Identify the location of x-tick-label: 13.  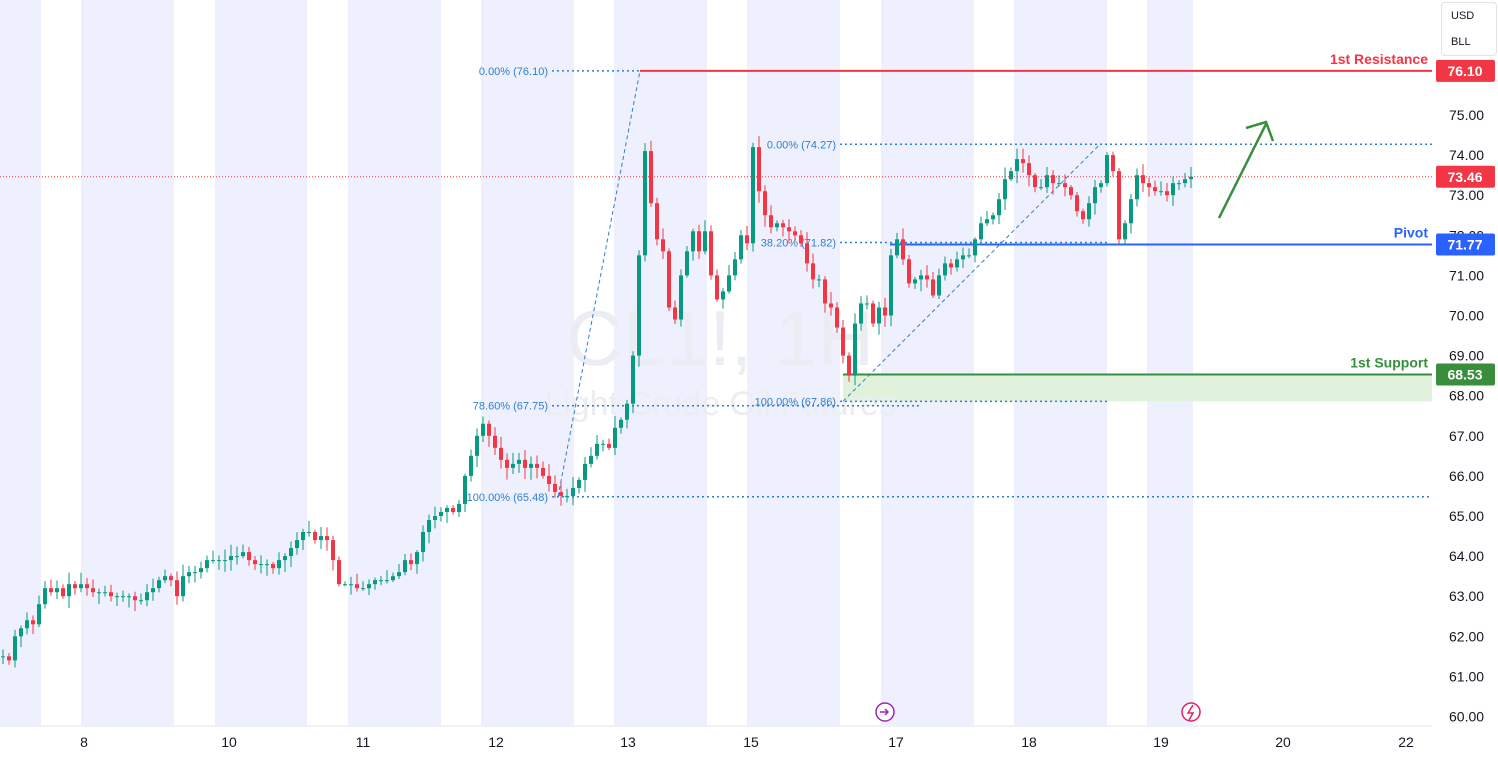
(628, 742).